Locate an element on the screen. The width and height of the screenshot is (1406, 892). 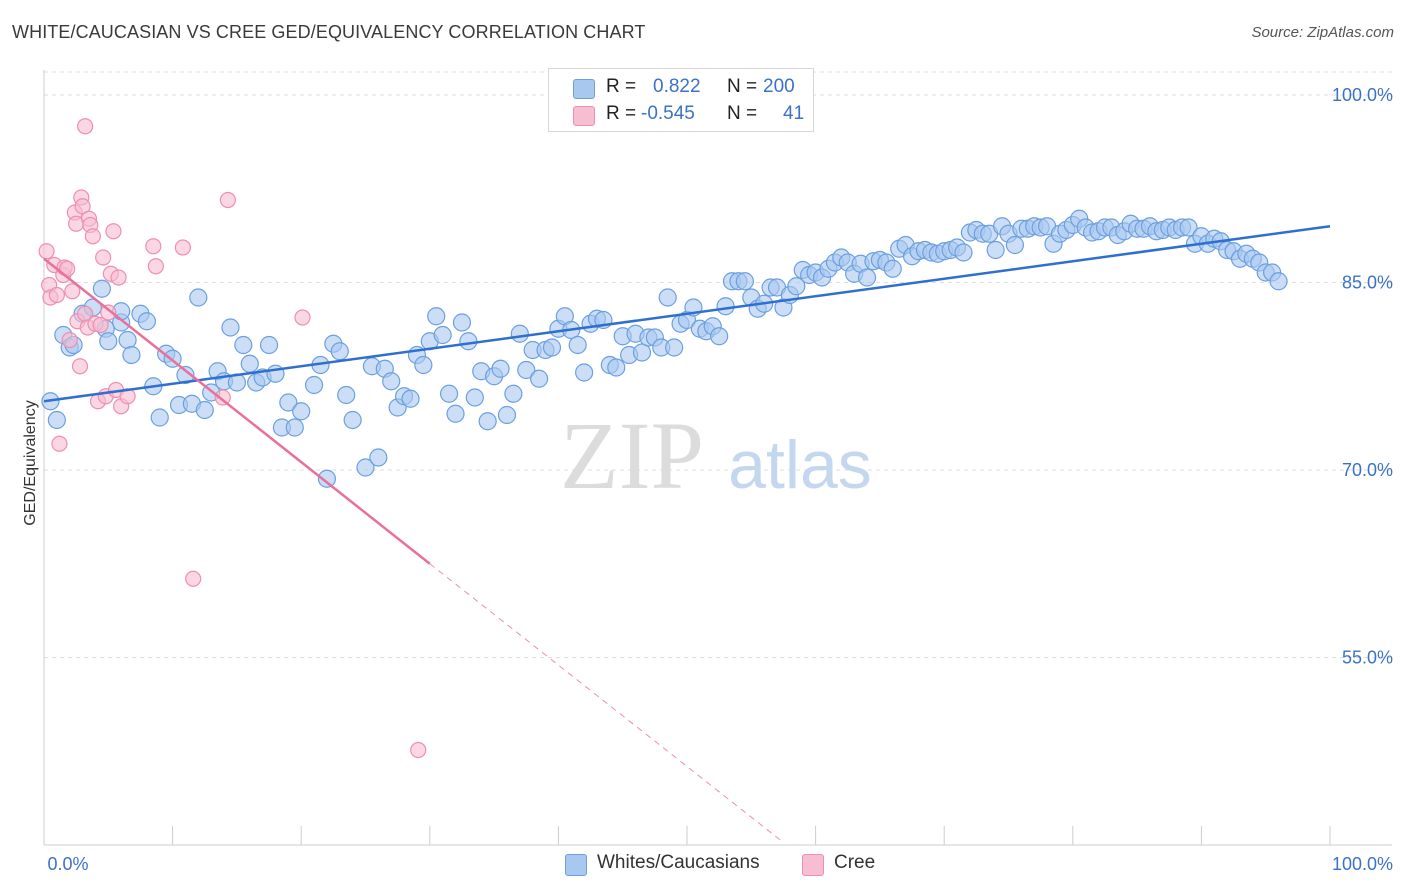
watermark-atlas: atlas is located at coordinates (800, 465).